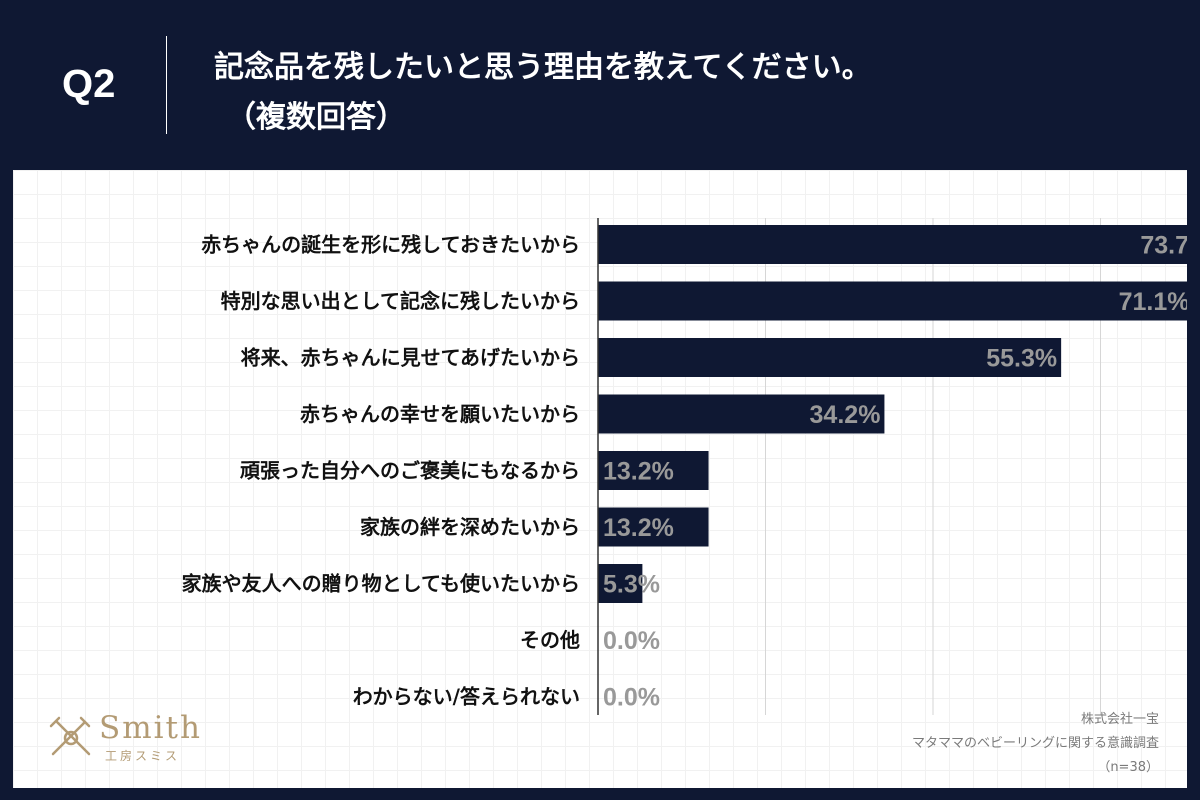 This screenshot has width=1200, height=800. Describe the element at coordinates (1153, 302) in the screenshot. I see `data-label: 71.1%` at that location.